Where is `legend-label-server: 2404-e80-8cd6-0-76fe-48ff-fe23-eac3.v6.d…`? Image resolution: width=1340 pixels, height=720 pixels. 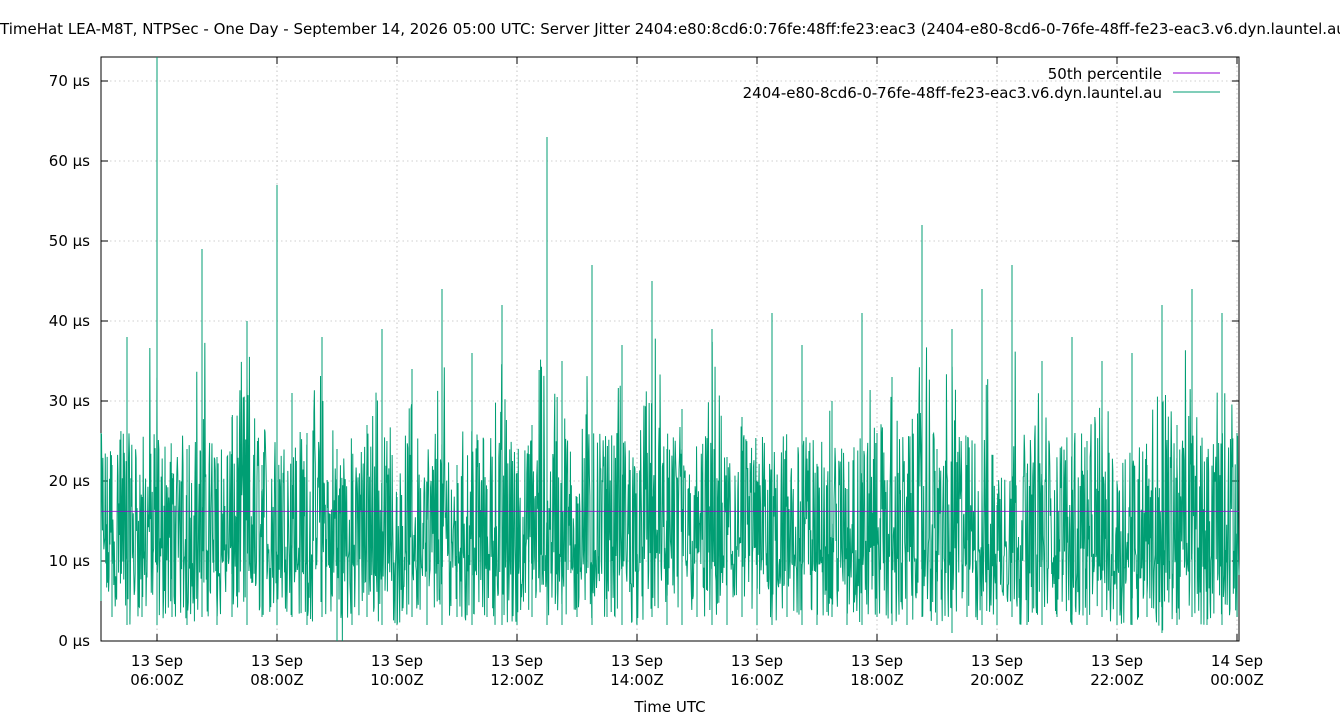
legend-label-server: 2404-e80-8cd6-0-76fe-48ff-fe23-eac3.v6.d… is located at coordinates (952, 93).